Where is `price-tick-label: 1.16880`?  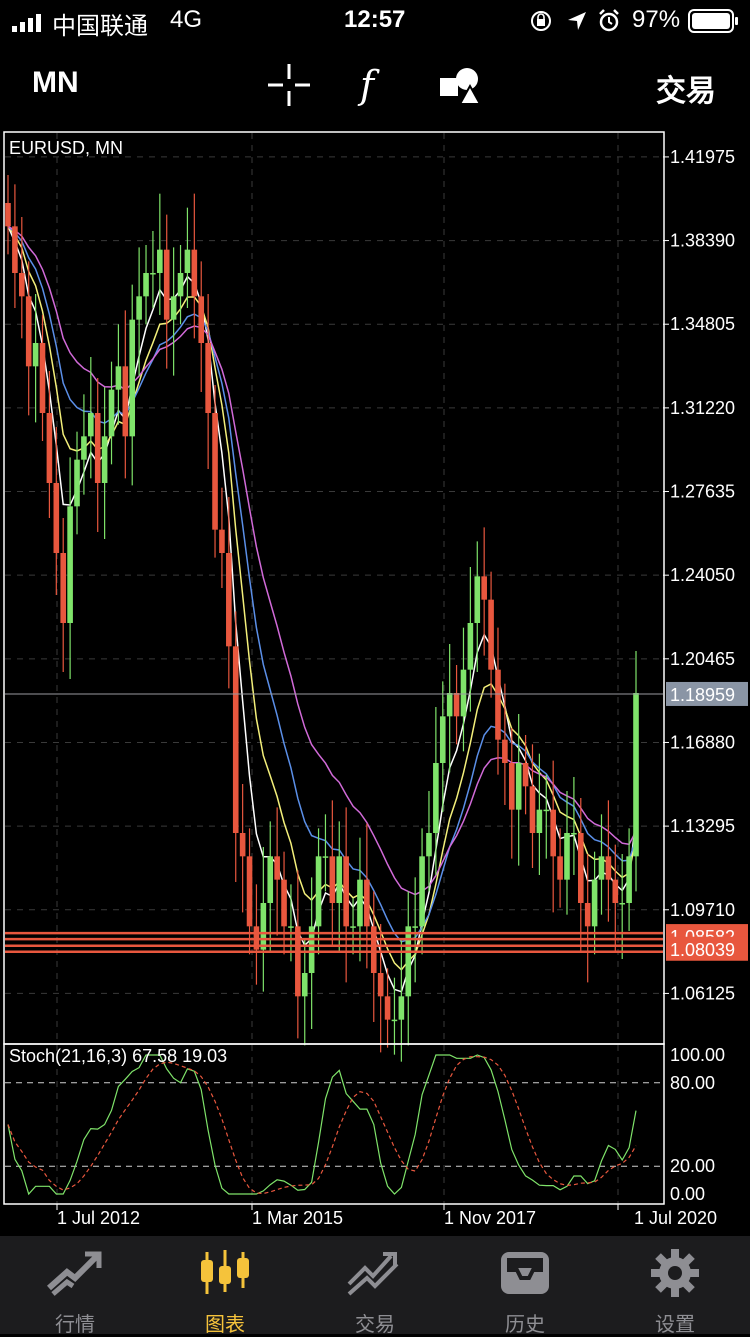 price-tick-label: 1.16880 is located at coordinates (702, 742).